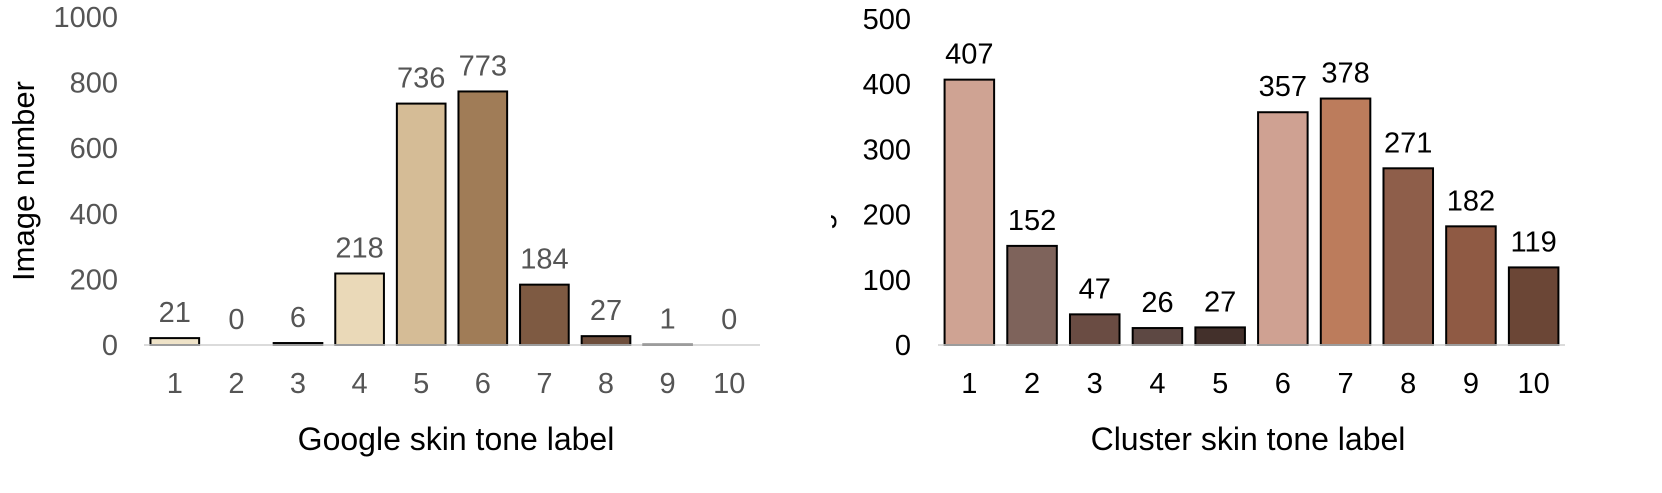  What do you see at coordinates (1248, 439) in the screenshot?
I see `x-axis-title: Cluster skin tone label` at bounding box center [1248, 439].